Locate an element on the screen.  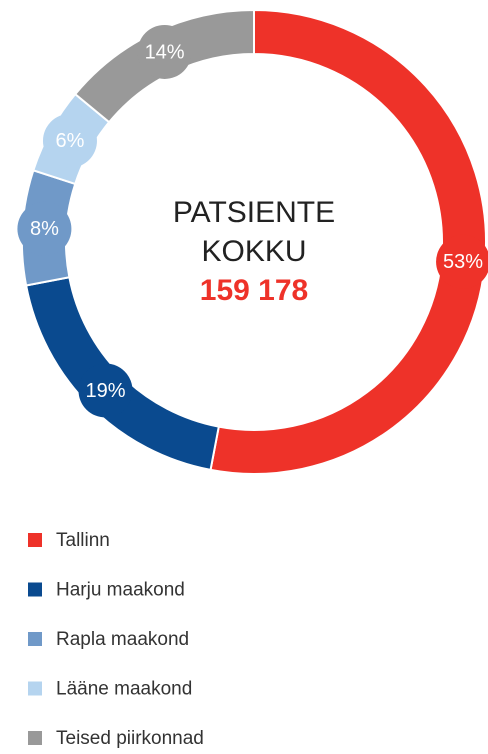
data-label: 8% is located at coordinates (44, 229).